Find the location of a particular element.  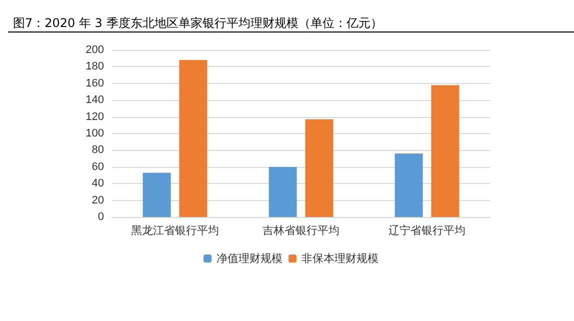

y-tick-label: 20 is located at coordinates (98, 200).